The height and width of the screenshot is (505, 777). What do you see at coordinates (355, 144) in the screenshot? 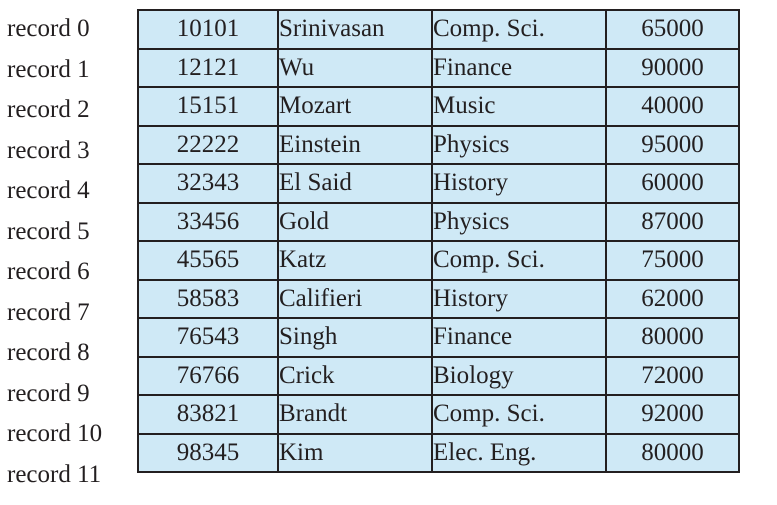
I see `name-cell: Einstein` at bounding box center [355, 144].